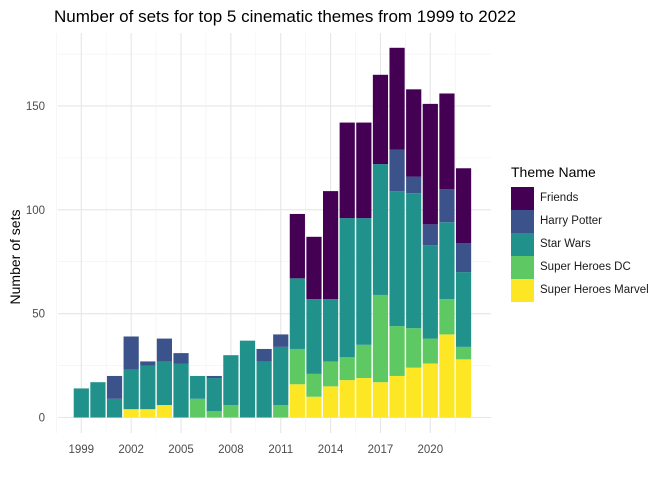 The width and height of the screenshot is (672, 480). What do you see at coordinates (364, 170) in the screenshot?
I see `bar-friends-2016` at bounding box center [364, 170].